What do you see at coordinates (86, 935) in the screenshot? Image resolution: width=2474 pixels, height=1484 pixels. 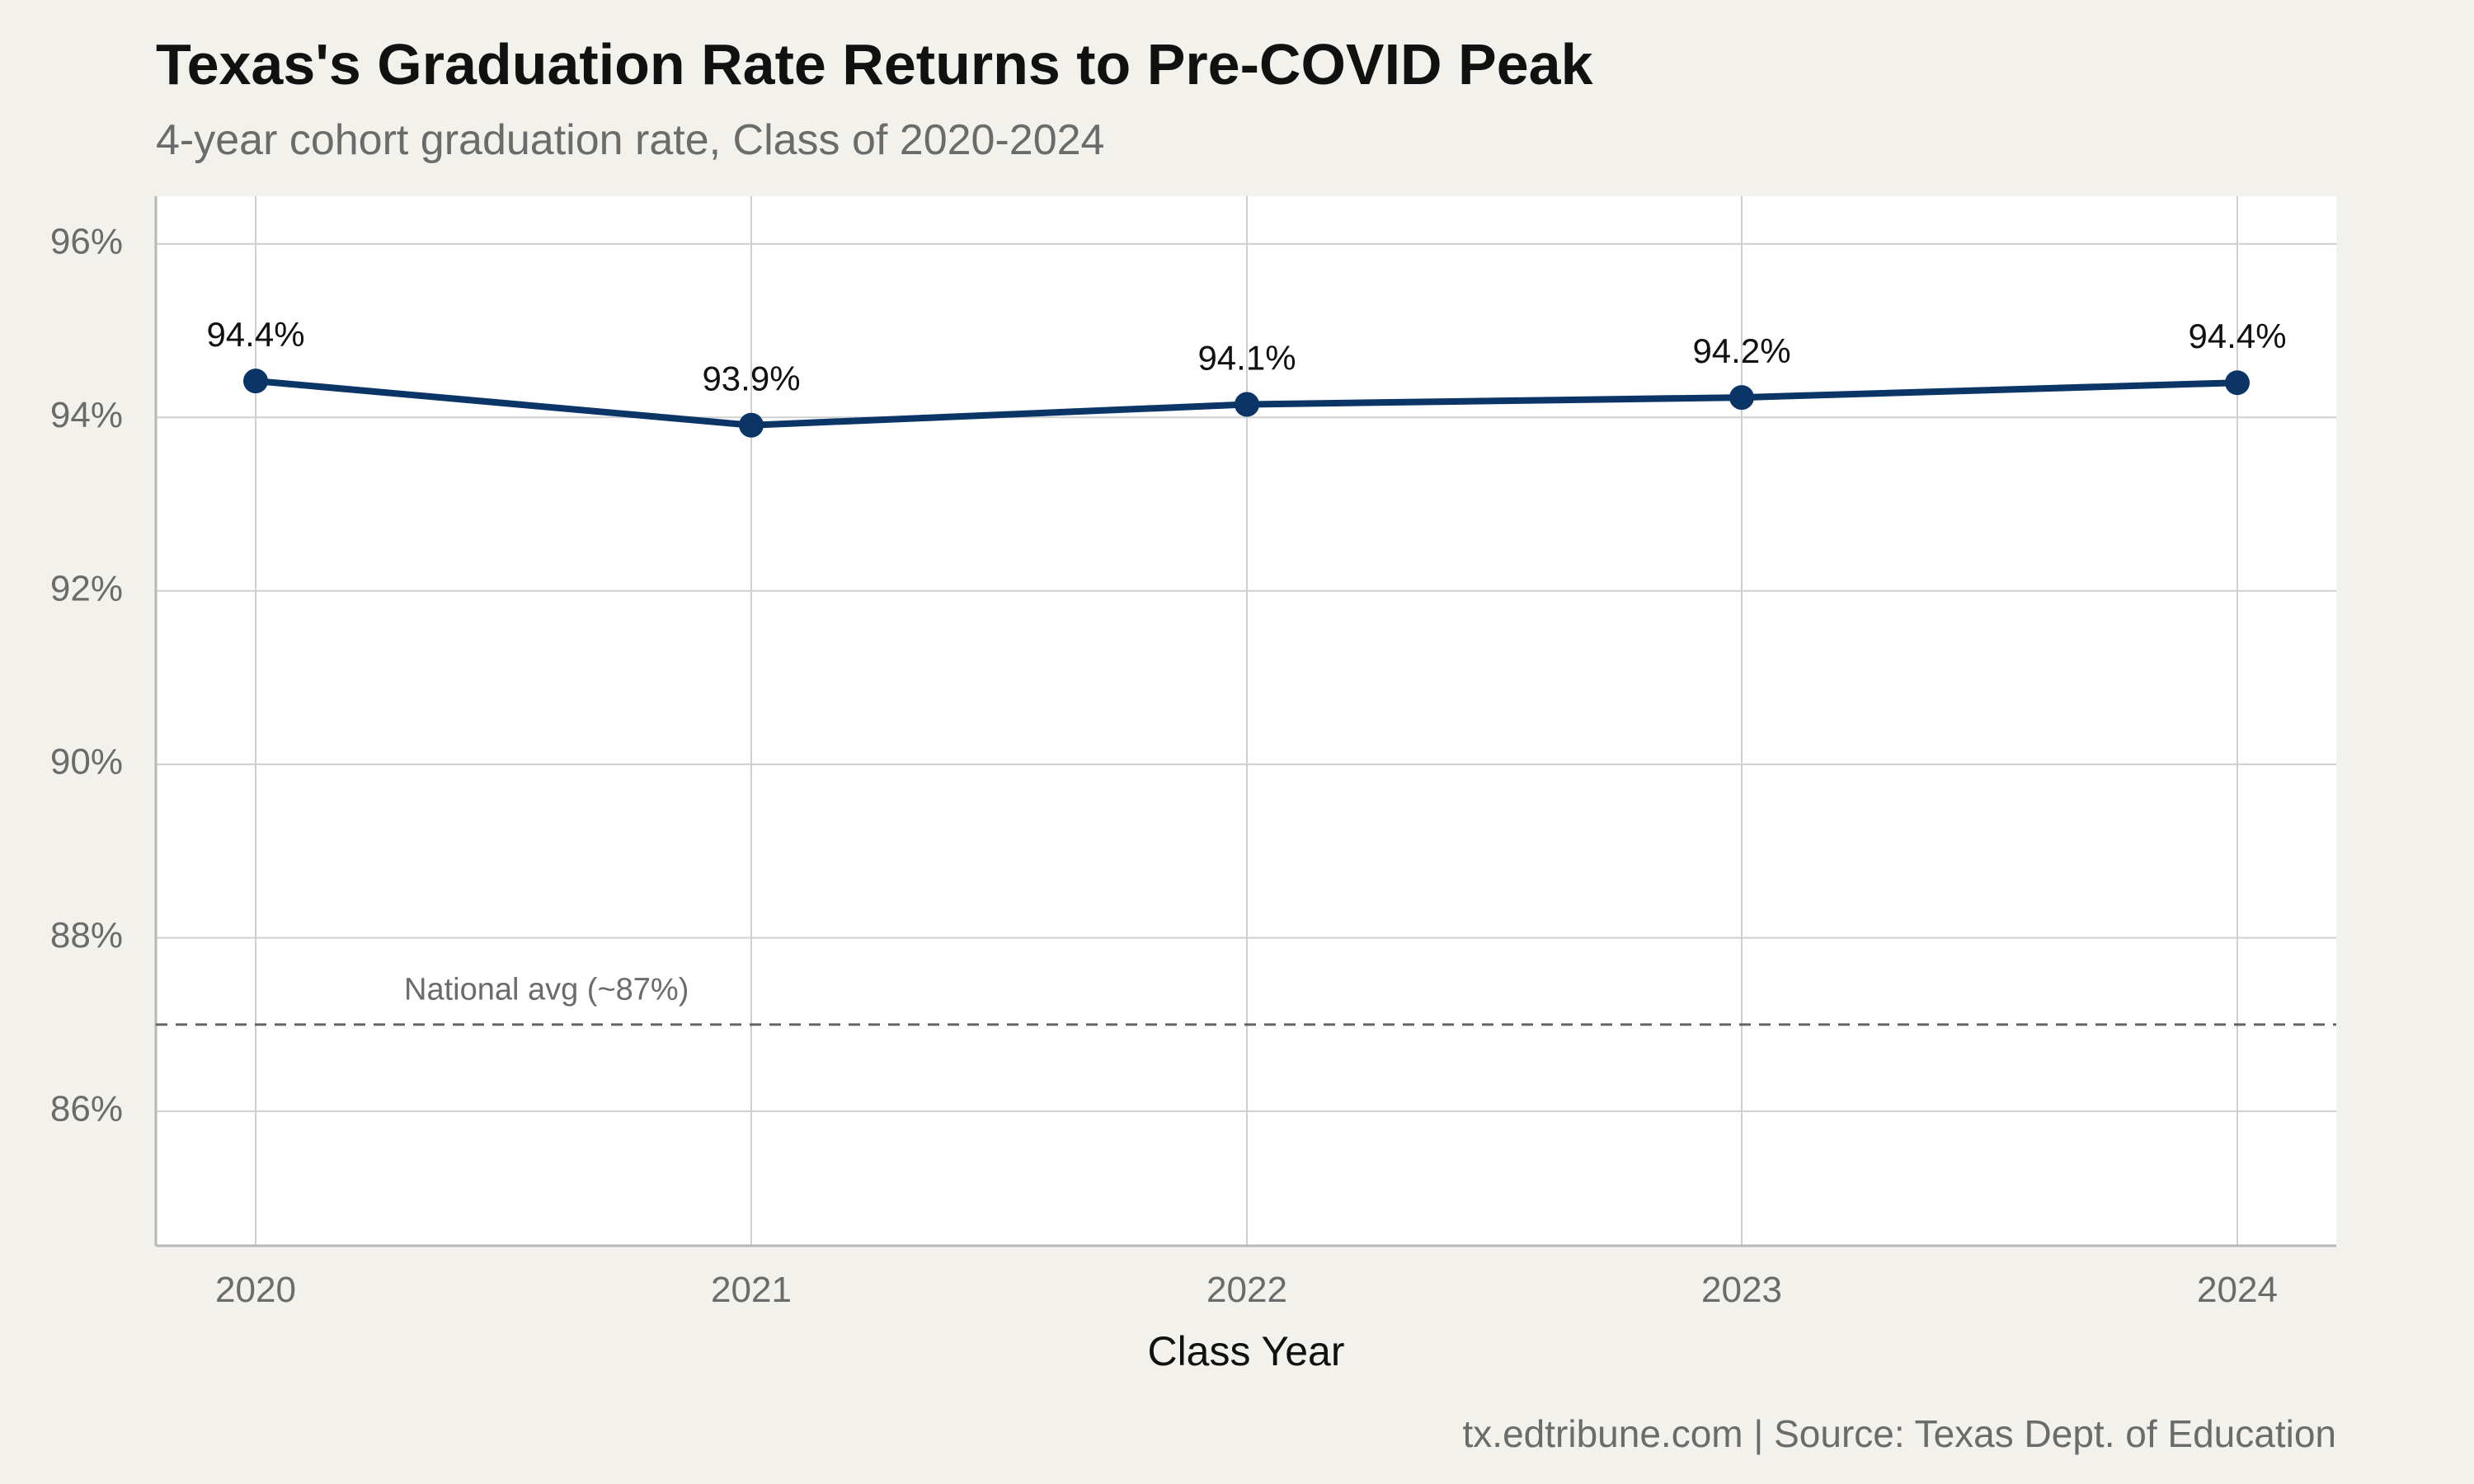 I see `y-tick-label: 88%` at bounding box center [86, 935].